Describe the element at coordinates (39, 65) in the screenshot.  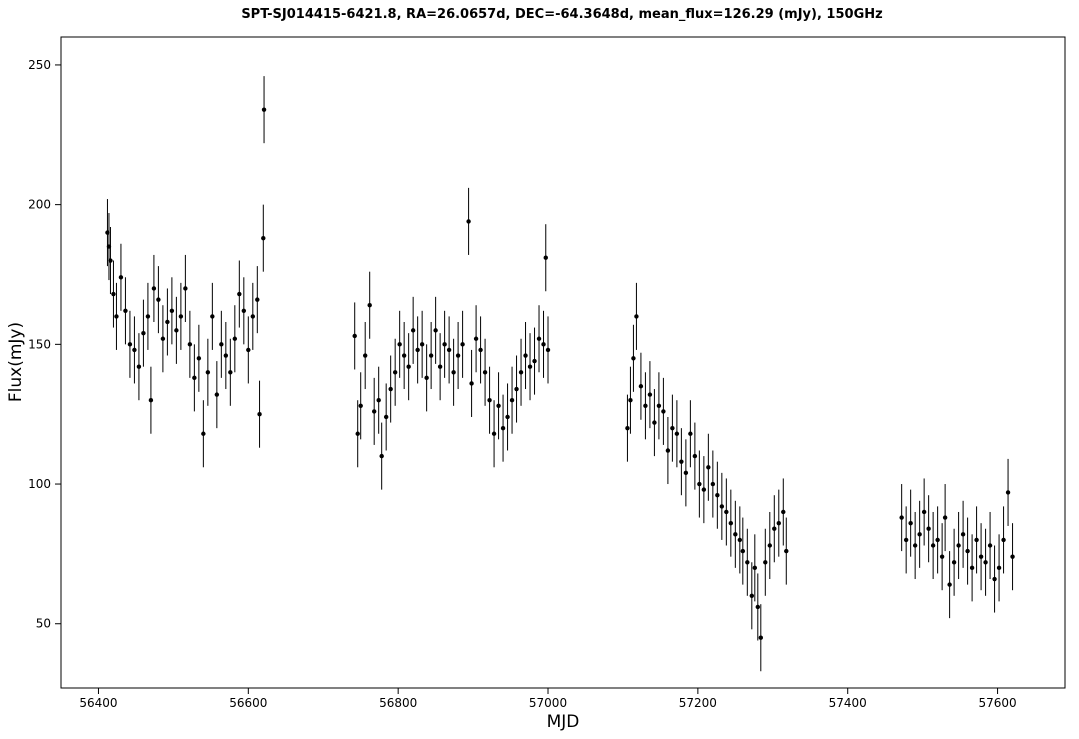
I see `y-tick-label: 250` at that location.